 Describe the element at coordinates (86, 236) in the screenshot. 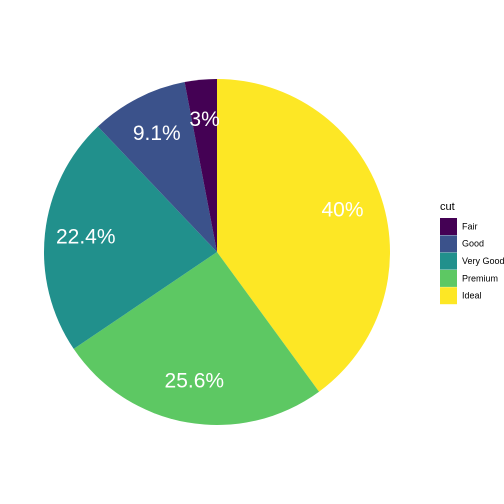

I see `slice-label: 22.4%` at that location.